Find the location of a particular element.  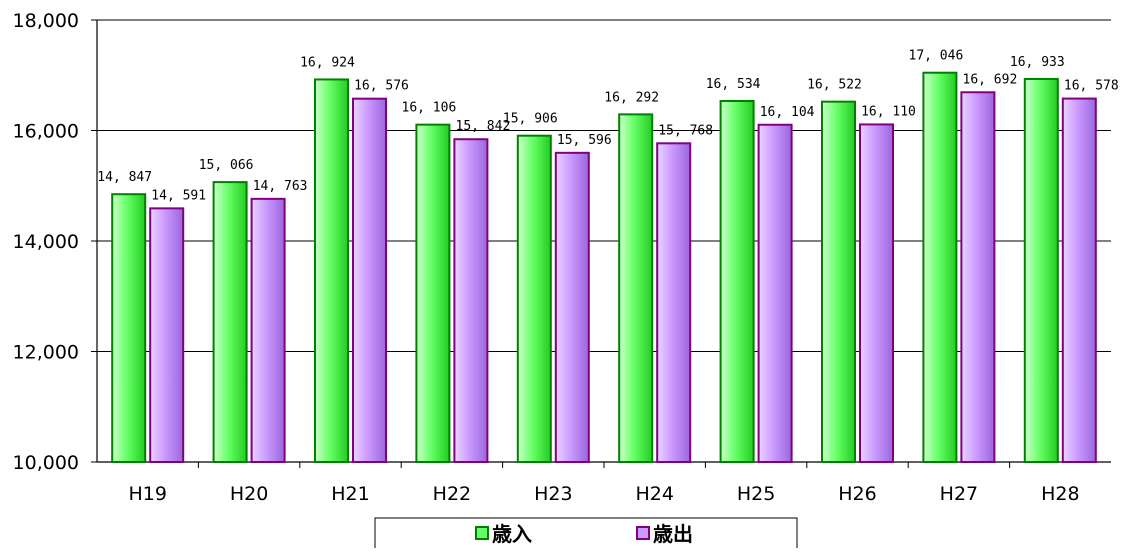

data-label-revenue-H23: 15, 906 is located at coordinates (530, 119).